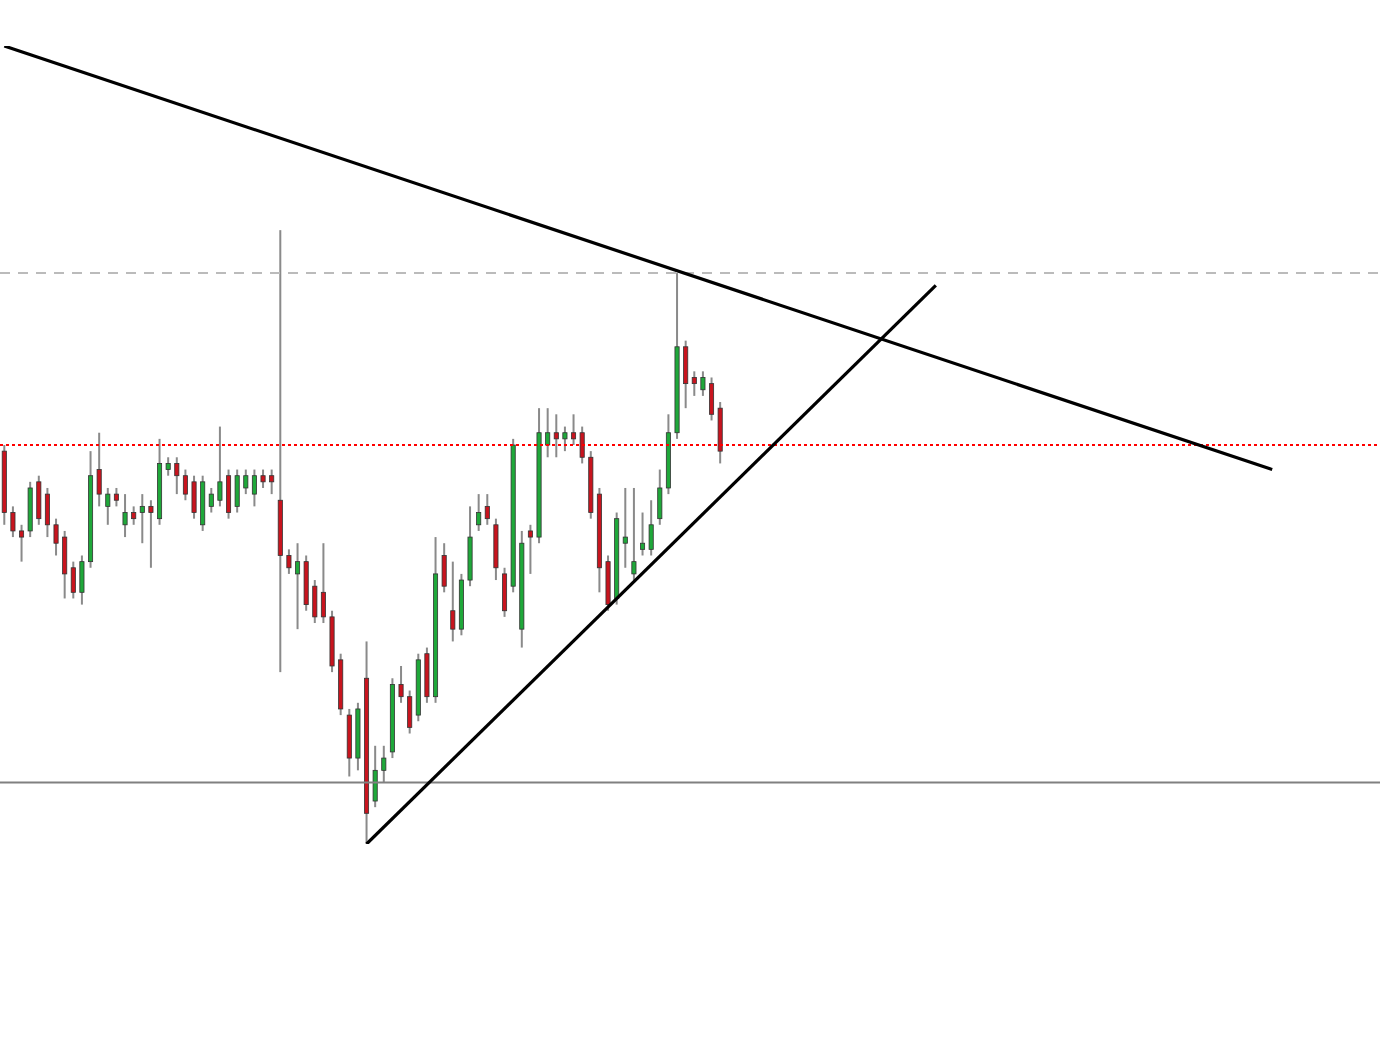 The image size is (1380, 1038). I want to click on candlestick, so click(625, 527).